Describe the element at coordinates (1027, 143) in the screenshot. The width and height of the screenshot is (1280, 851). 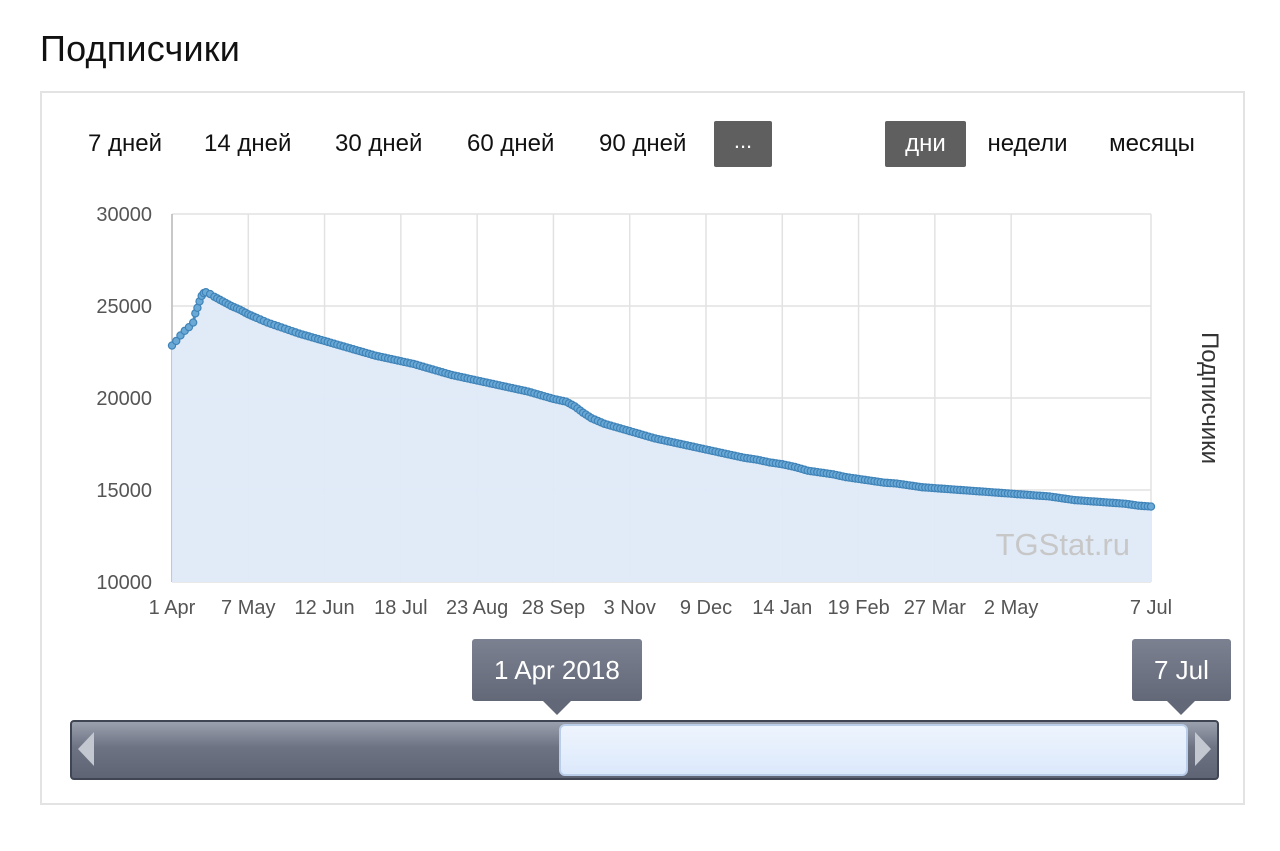
I see `period-weeks-button: недели` at that location.